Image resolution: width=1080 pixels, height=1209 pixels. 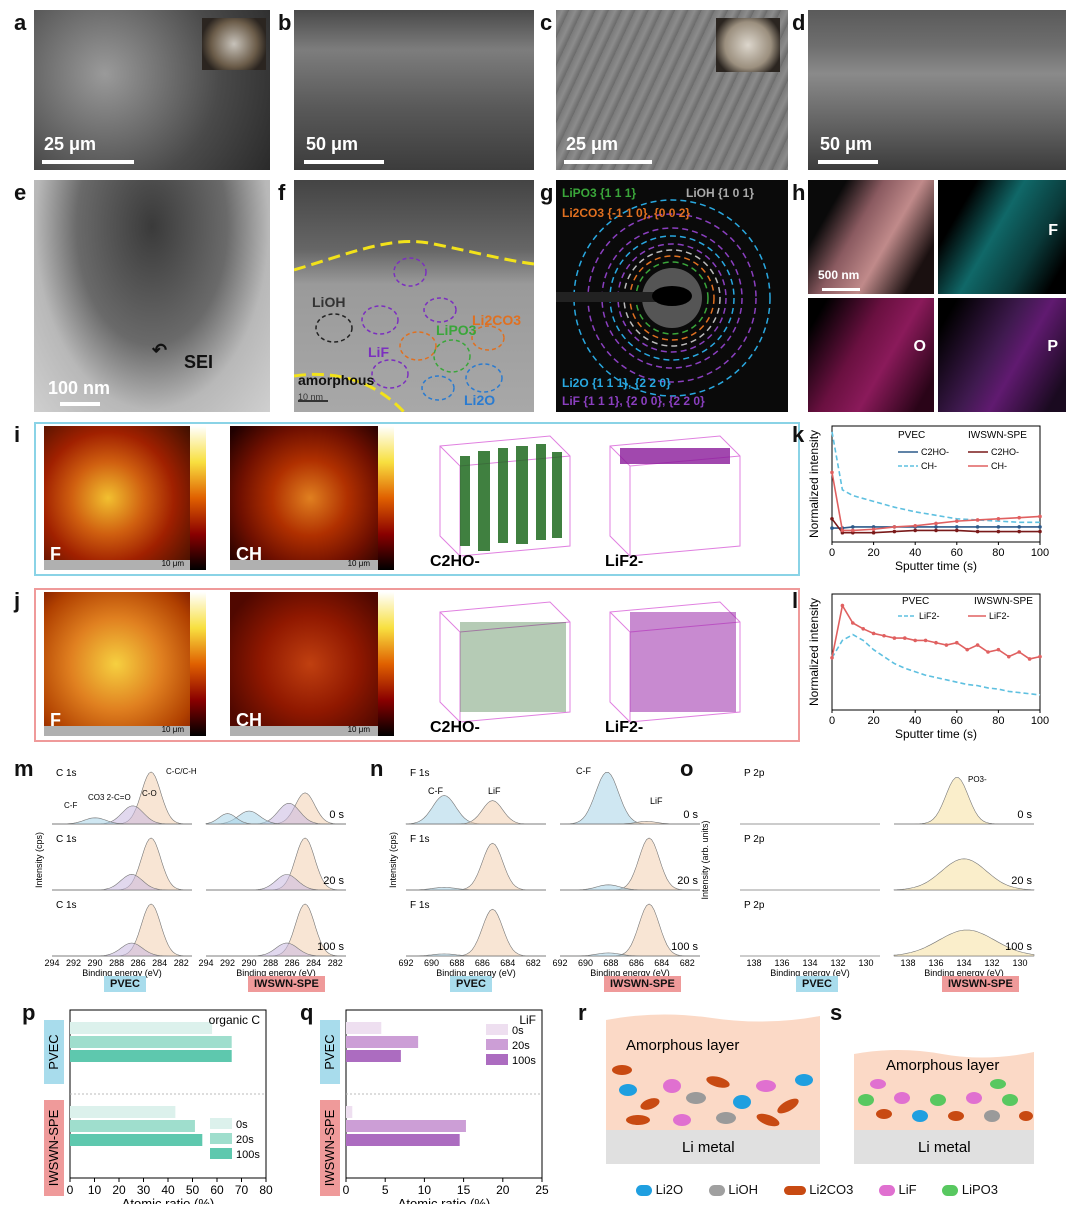 I want to click on map-label: CH, so click(x=249, y=554).